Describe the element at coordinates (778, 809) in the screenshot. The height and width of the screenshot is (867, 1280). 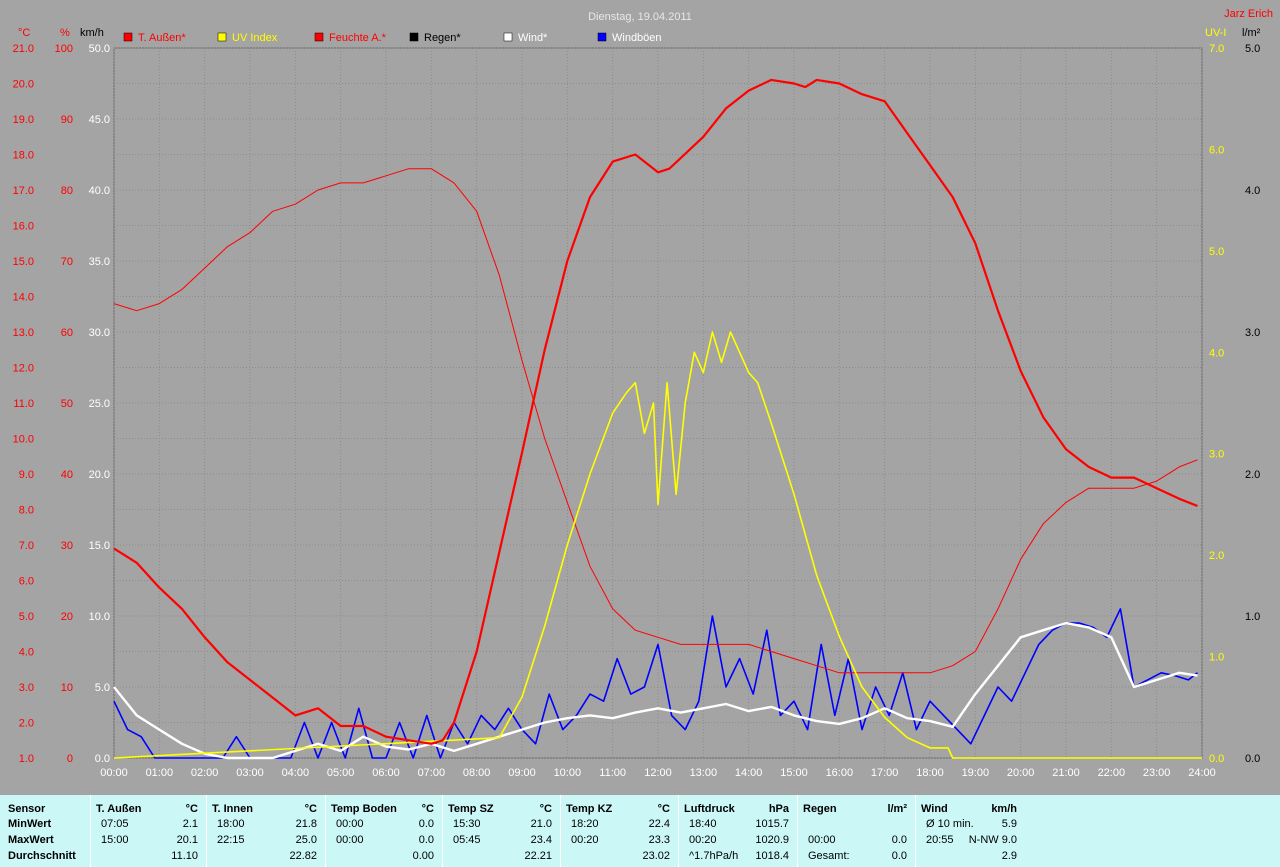
I see `stats-unit: hPa` at that location.